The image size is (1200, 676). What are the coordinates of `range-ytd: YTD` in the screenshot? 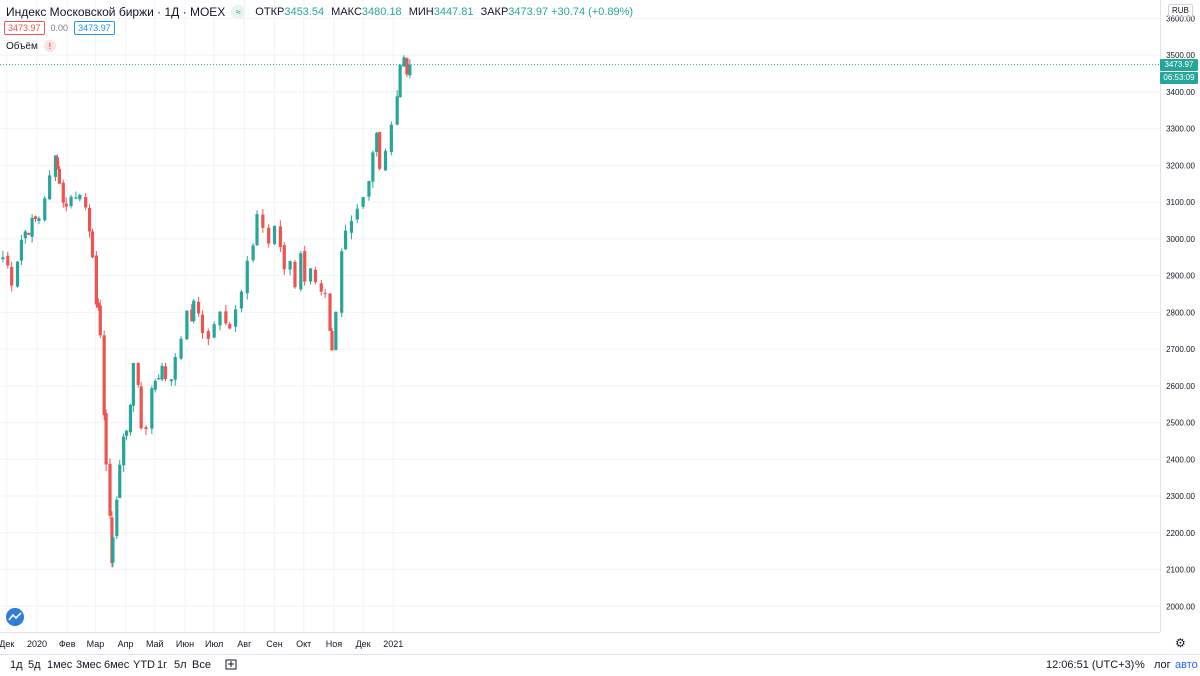 It's located at (144, 665).